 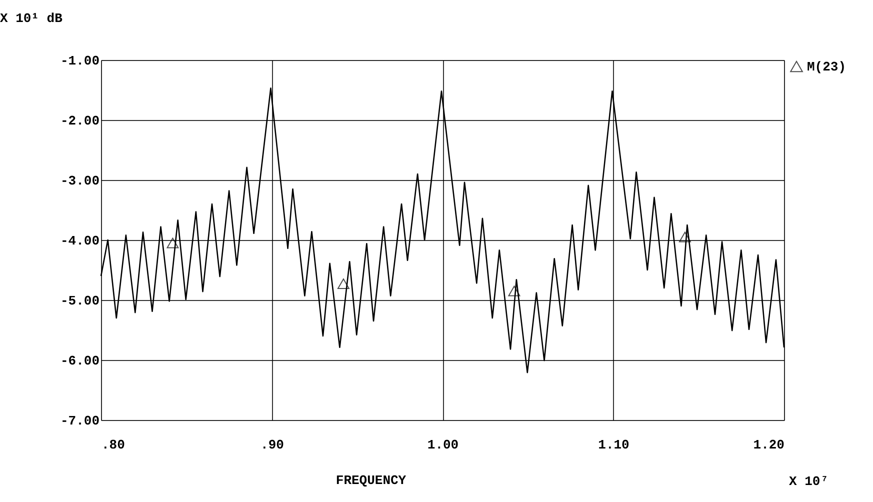 What do you see at coordinates (808, 481) in the screenshot?
I see `text: X 10⁷` at bounding box center [808, 481].